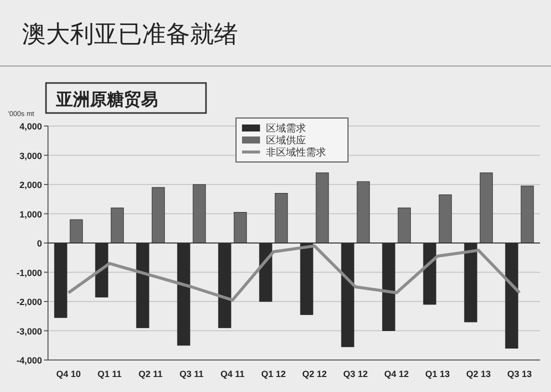 This screenshot has width=551, height=392. What do you see at coordinates (286, 128) in the screenshot?
I see `legend-label: 区域需求` at bounding box center [286, 128].